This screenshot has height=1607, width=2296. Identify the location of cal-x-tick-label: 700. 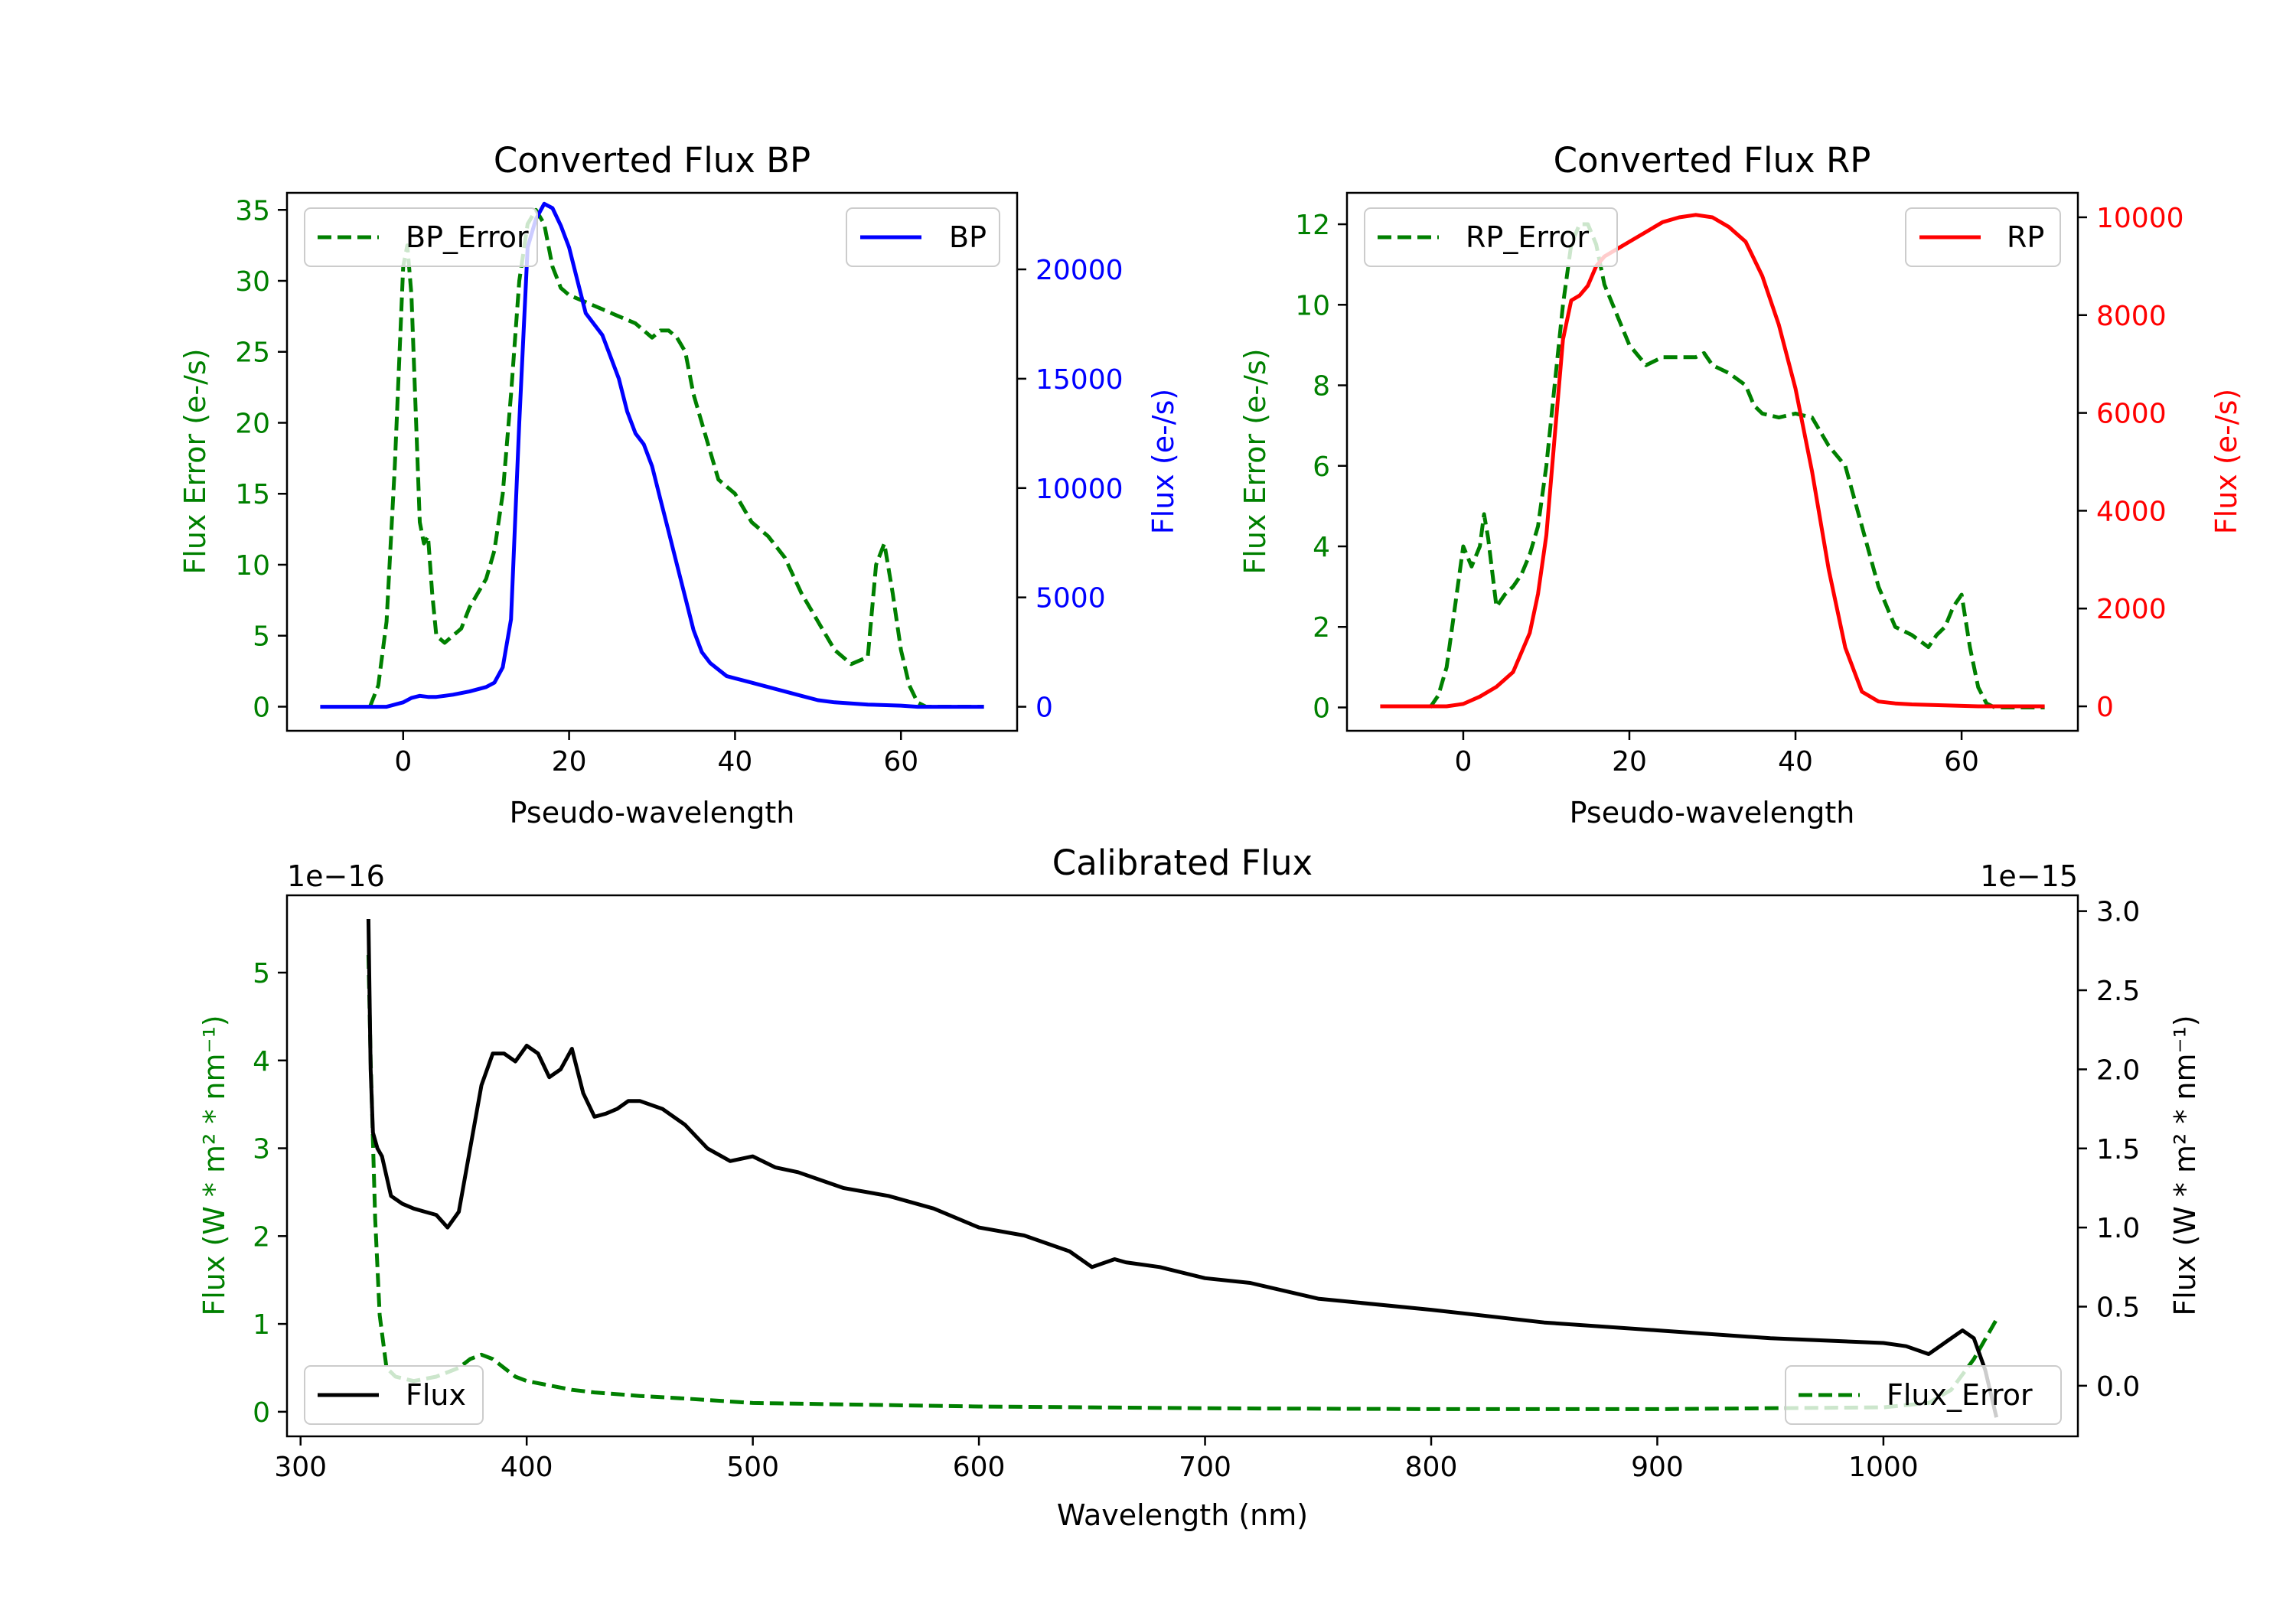
(1205, 1467).